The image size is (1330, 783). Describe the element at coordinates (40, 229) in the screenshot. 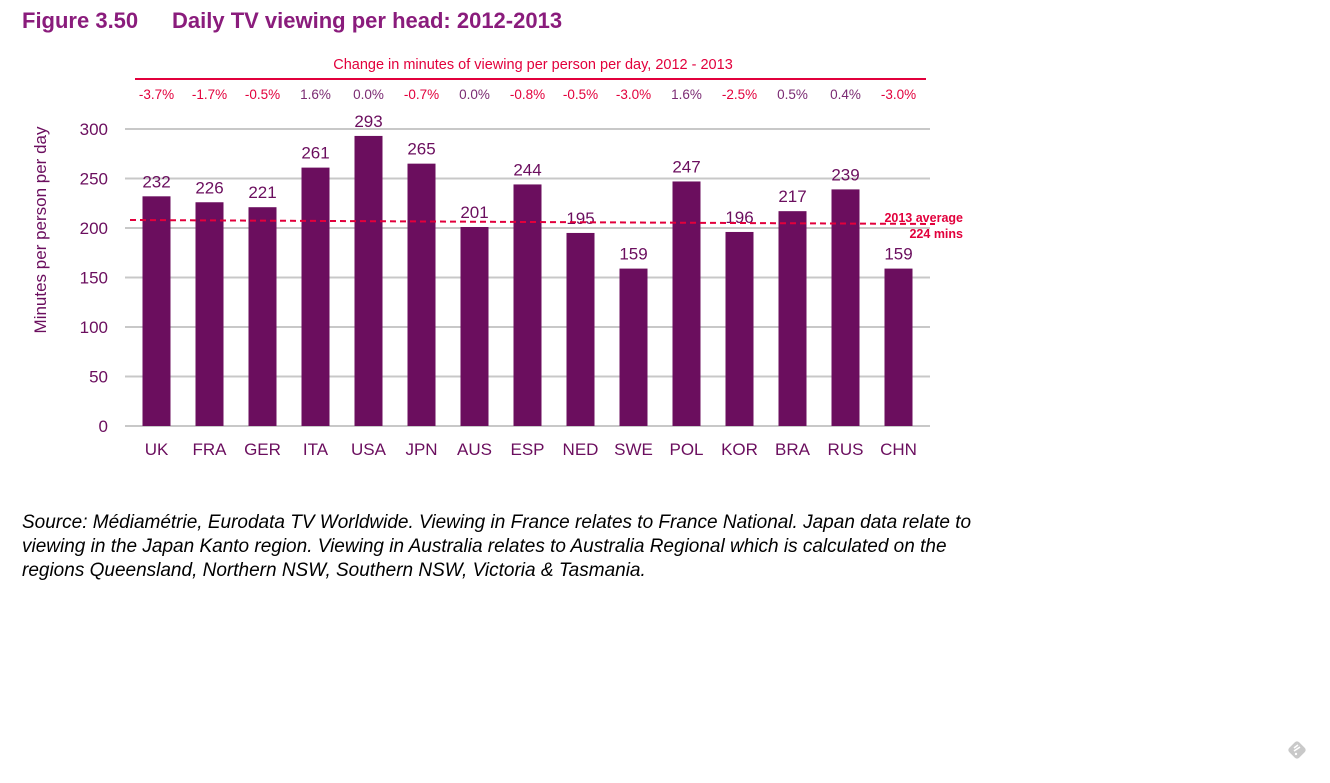

I see `y-axis-label: Minutes per person per day` at that location.